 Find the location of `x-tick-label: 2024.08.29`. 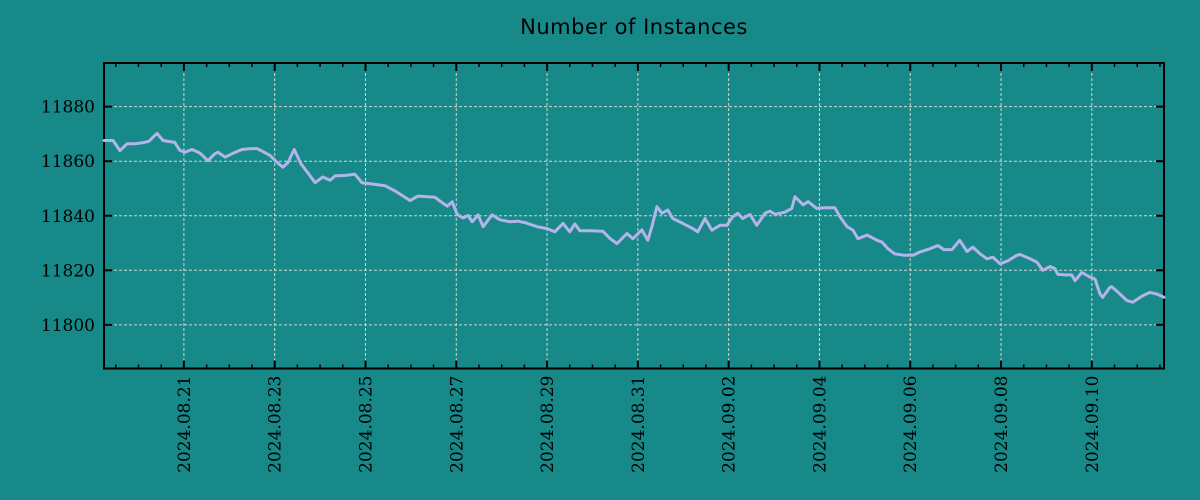

x-tick-label: 2024.08.29 is located at coordinates (548, 424).